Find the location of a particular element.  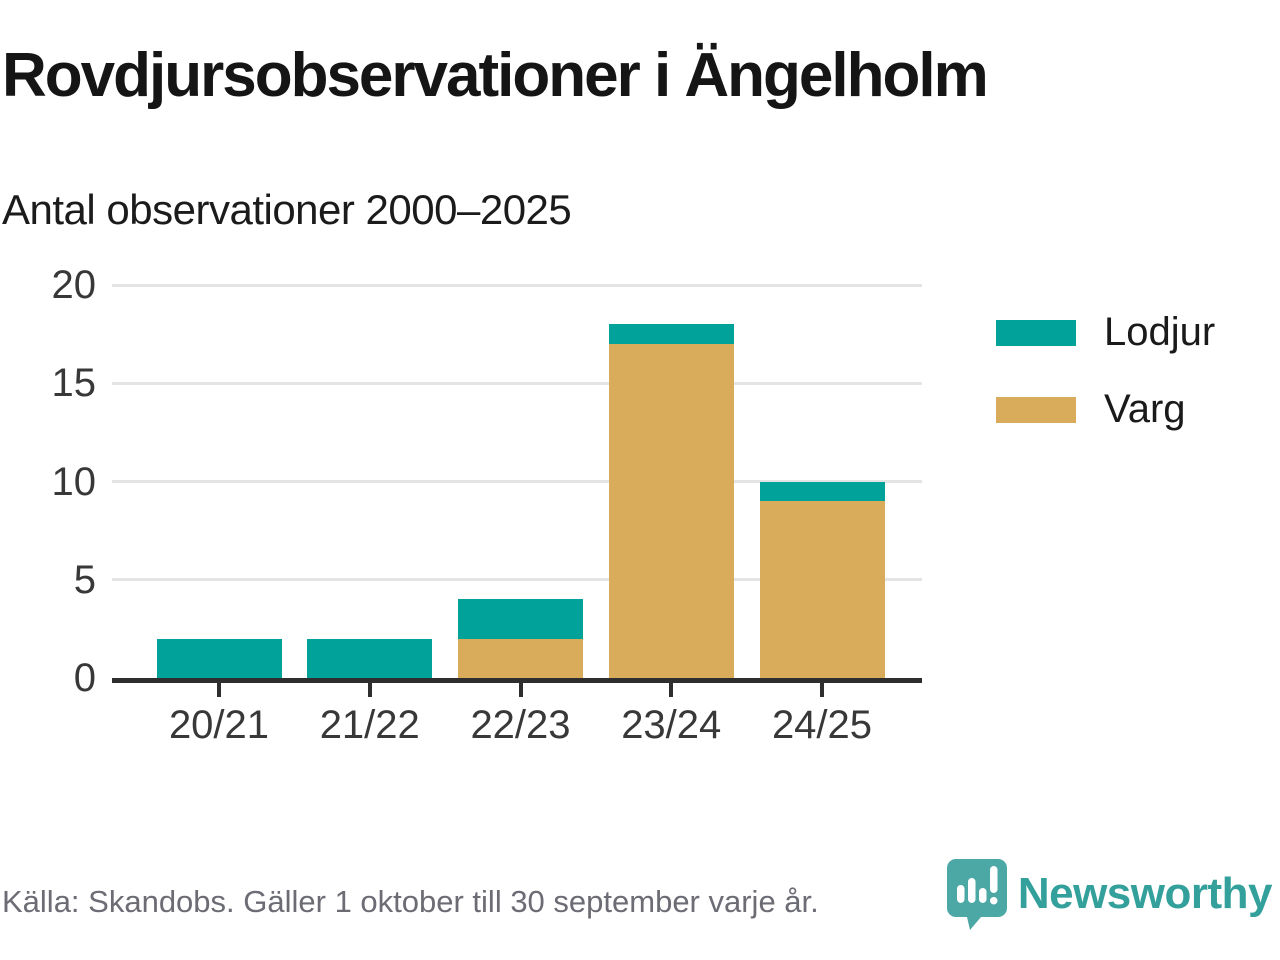

x-tick-label: 23/24 is located at coordinates (671, 725).